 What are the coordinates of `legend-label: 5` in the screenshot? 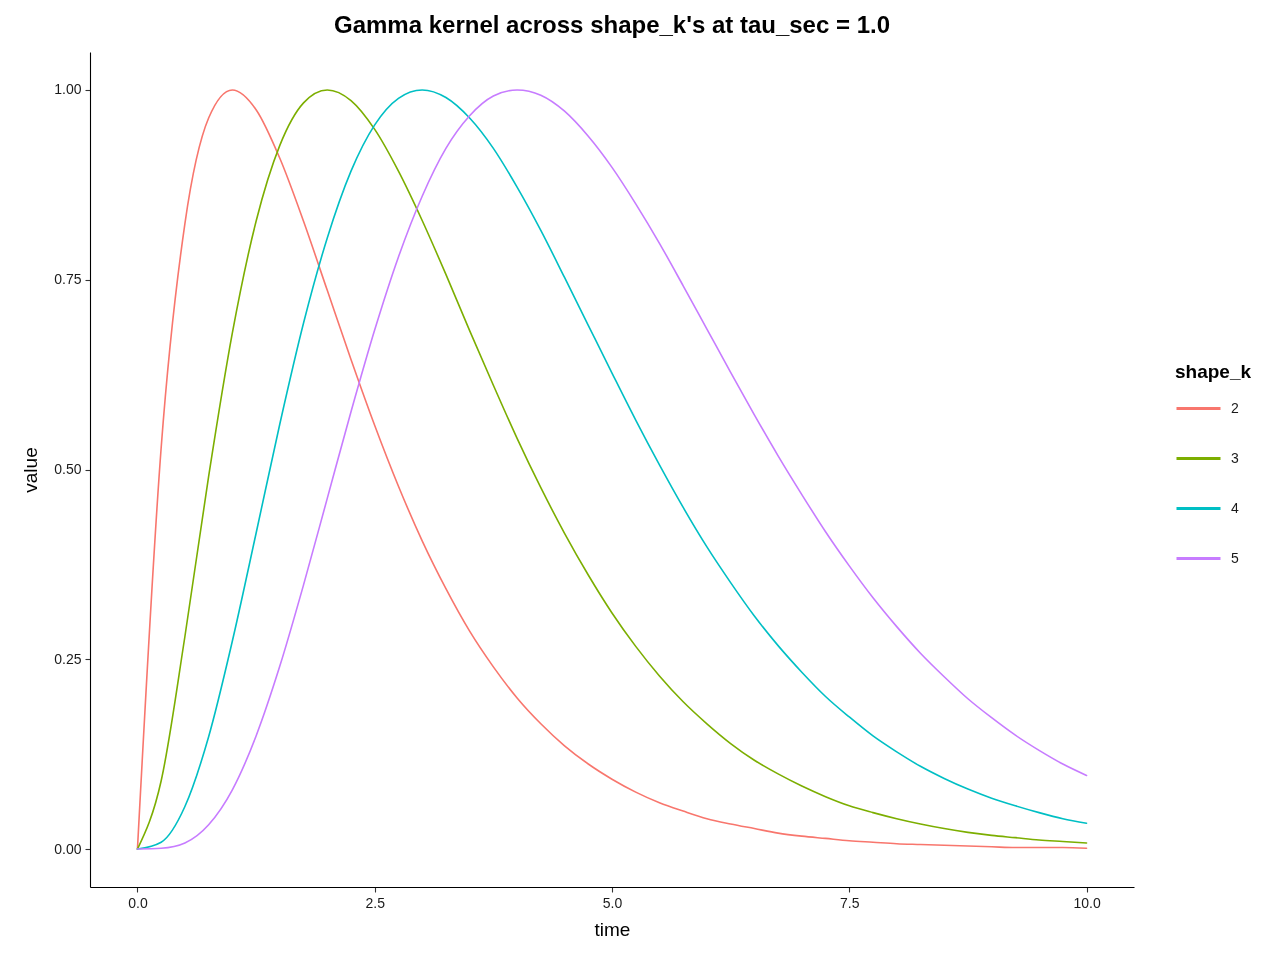 It's located at (1235, 557).